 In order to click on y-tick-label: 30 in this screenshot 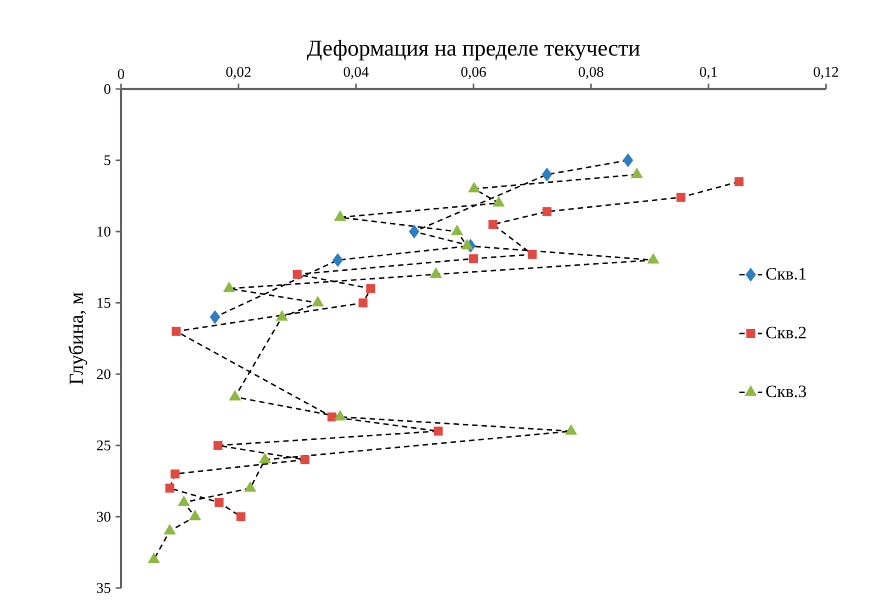, I will do `click(103, 517)`.